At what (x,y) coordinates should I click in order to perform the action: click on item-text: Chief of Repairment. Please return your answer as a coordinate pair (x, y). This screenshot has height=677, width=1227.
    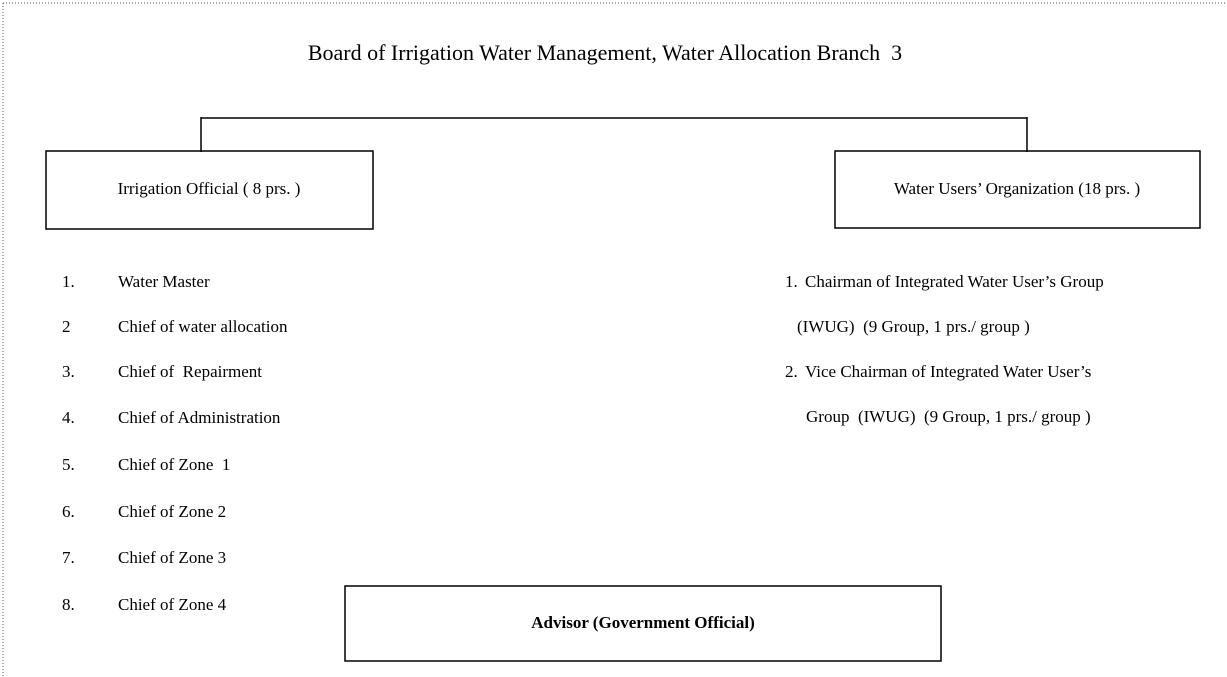
    Looking at the image, I should click on (190, 371).